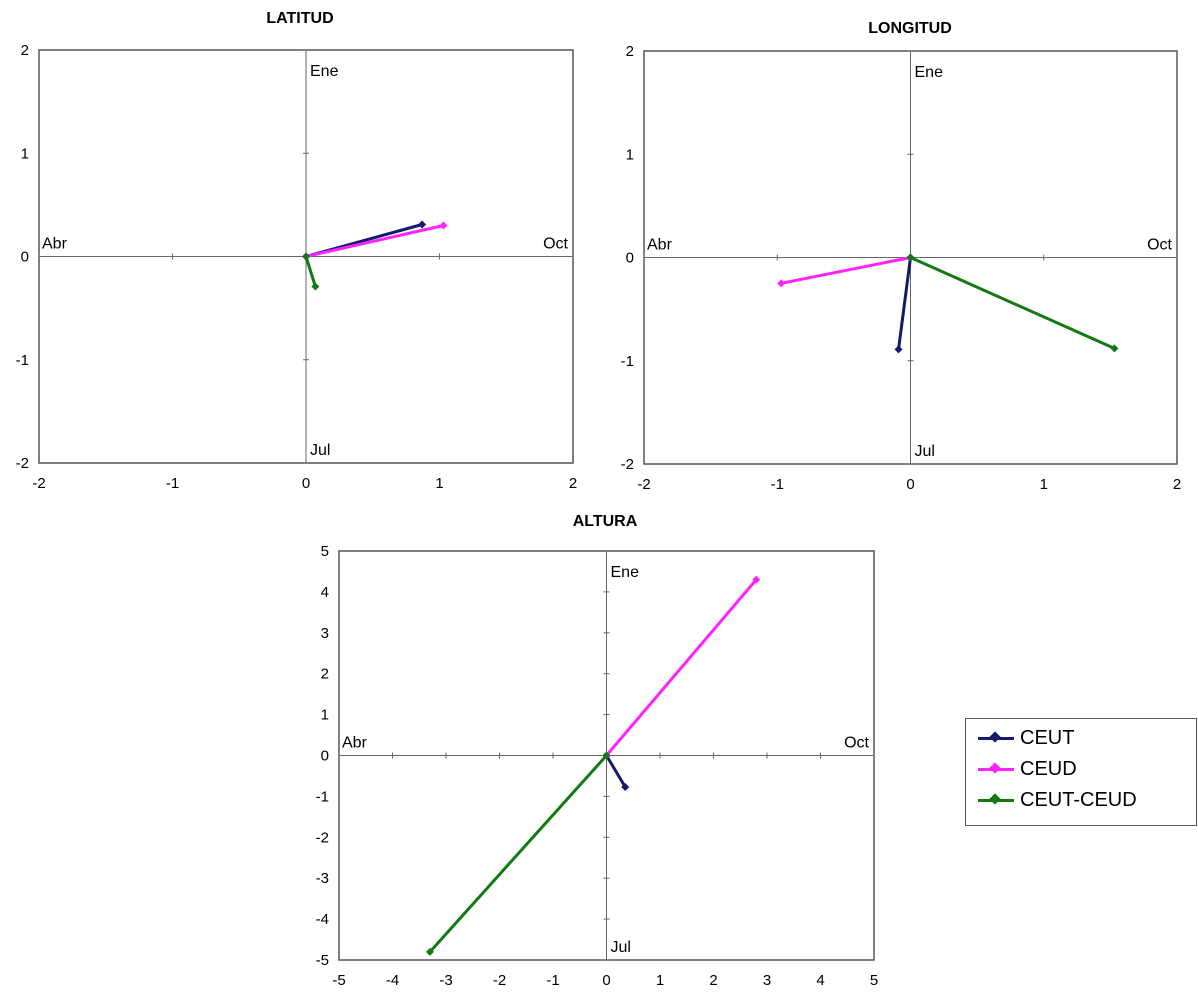  I want to click on x-tick-label: -4, so click(392, 980).